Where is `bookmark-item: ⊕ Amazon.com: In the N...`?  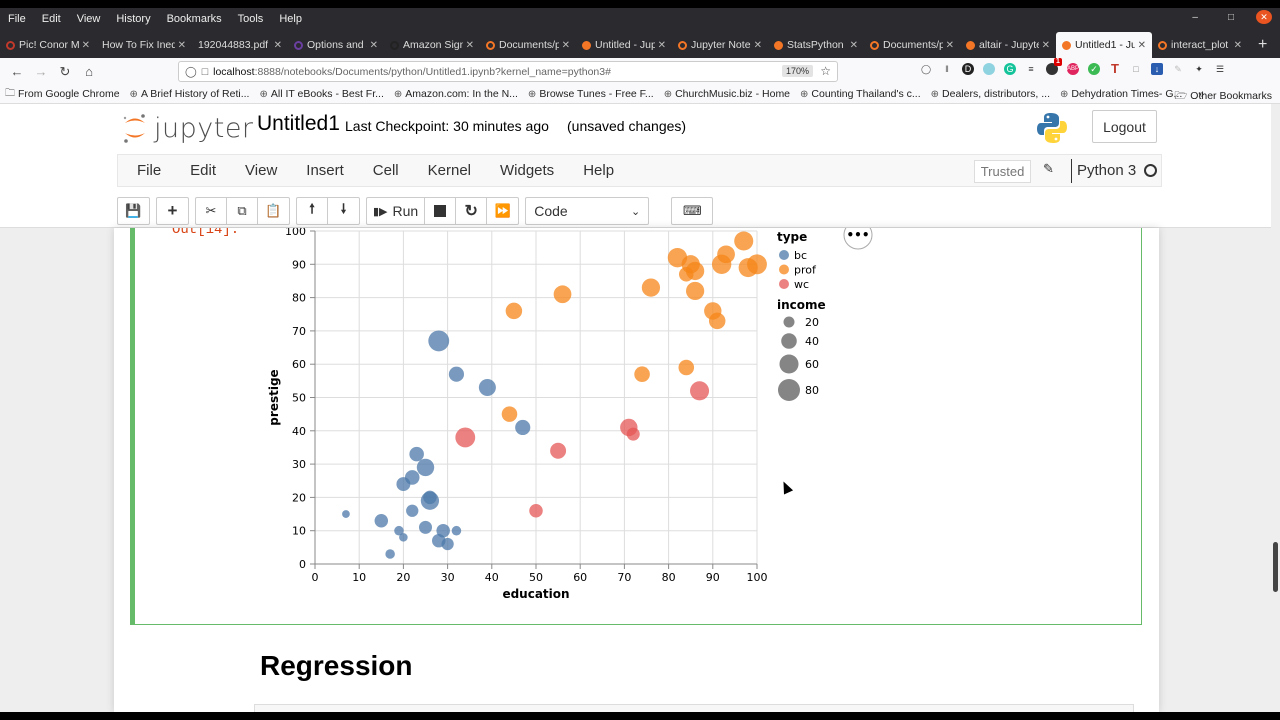 bookmark-item: ⊕ Amazon.com: In the N... is located at coordinates (455, 94).